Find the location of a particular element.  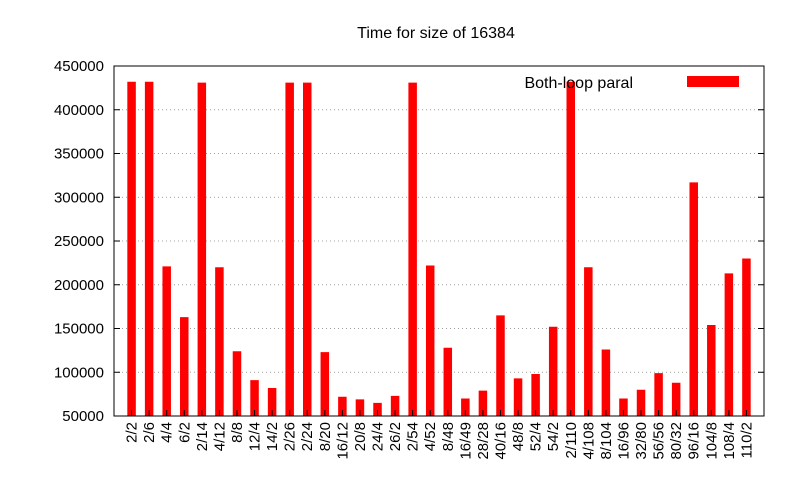

x-tick-label: 2/110 is located at coordinates (571, 440).